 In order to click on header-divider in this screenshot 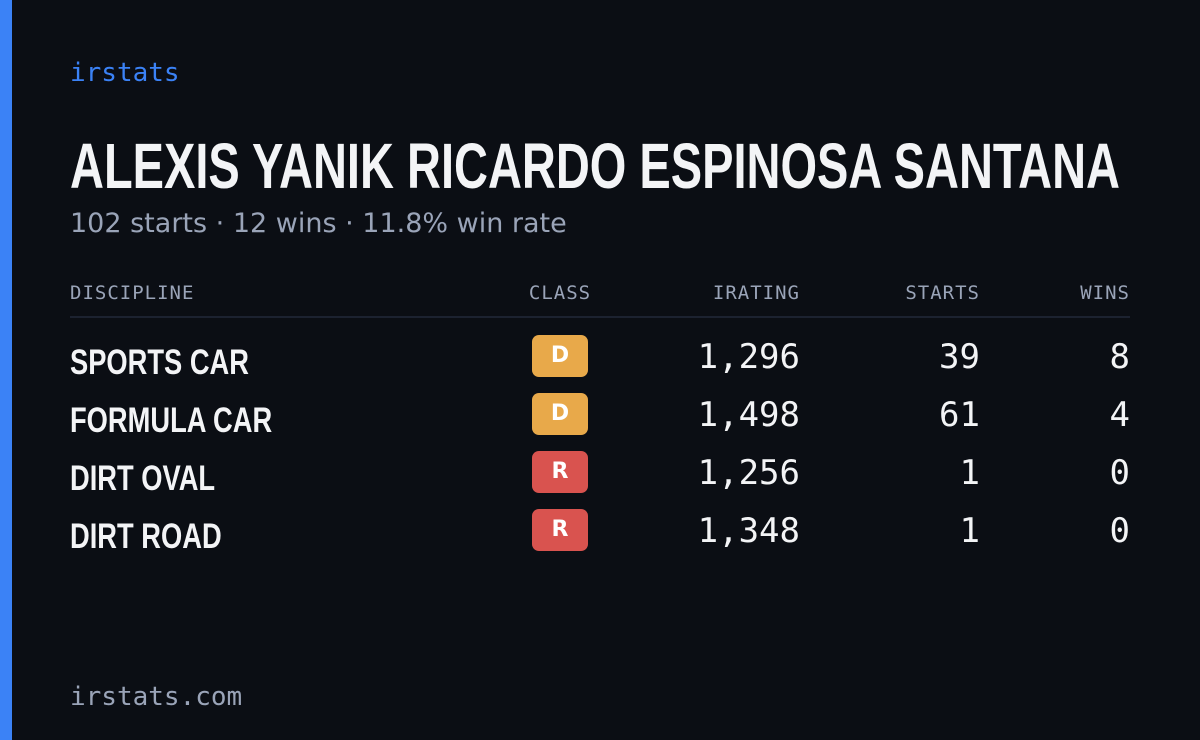, I will do `click(600, 317)`.